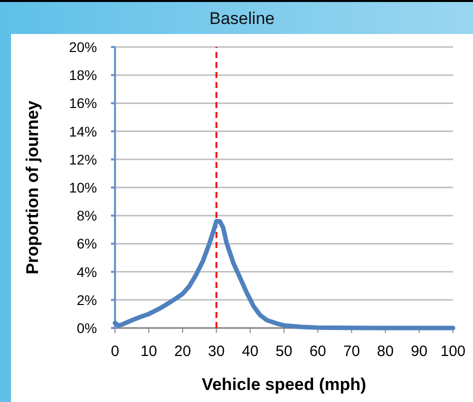 This screenshot has height=402, width=473. What do you see at coordinates (86, 328) in the screenshot?
I see `y-tick-label: 0%` at bounding box center [86, 328].